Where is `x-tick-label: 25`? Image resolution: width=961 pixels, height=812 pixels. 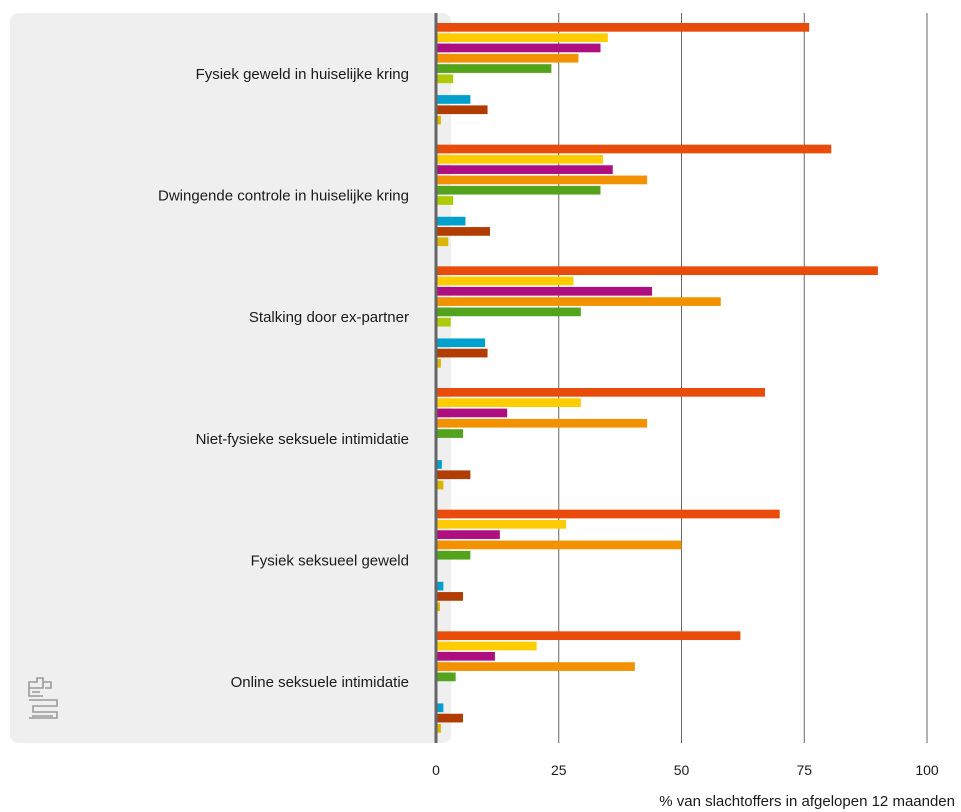 x-tick-label: 25 is located at coordinates (559, 770).